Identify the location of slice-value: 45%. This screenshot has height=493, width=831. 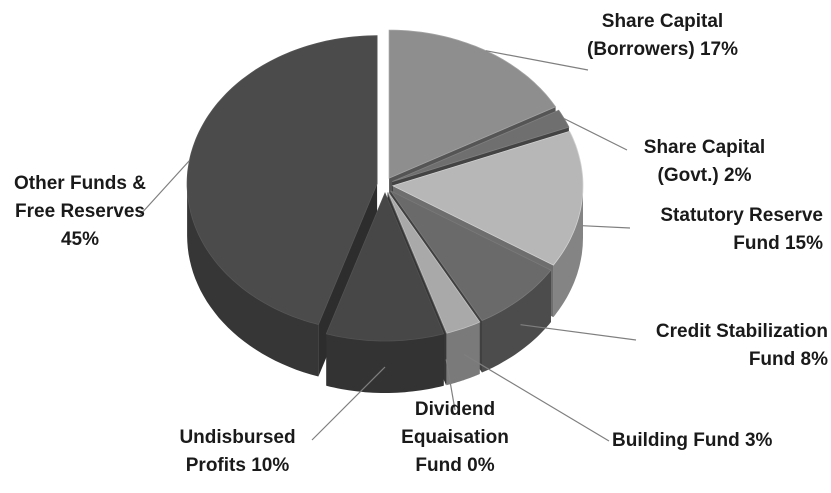
(80, 239).